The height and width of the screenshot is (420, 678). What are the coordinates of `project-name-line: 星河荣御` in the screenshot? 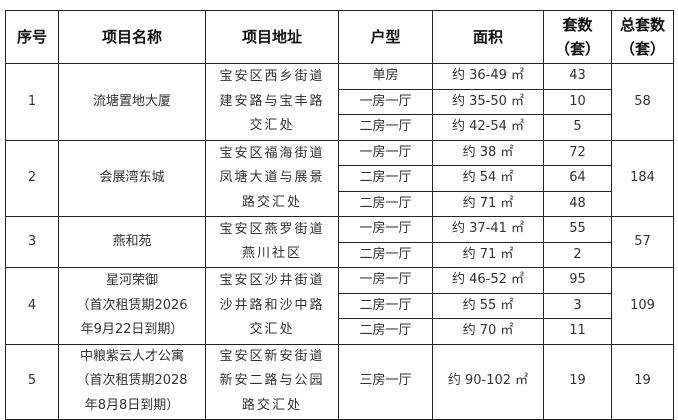 It's located at (131, 280).